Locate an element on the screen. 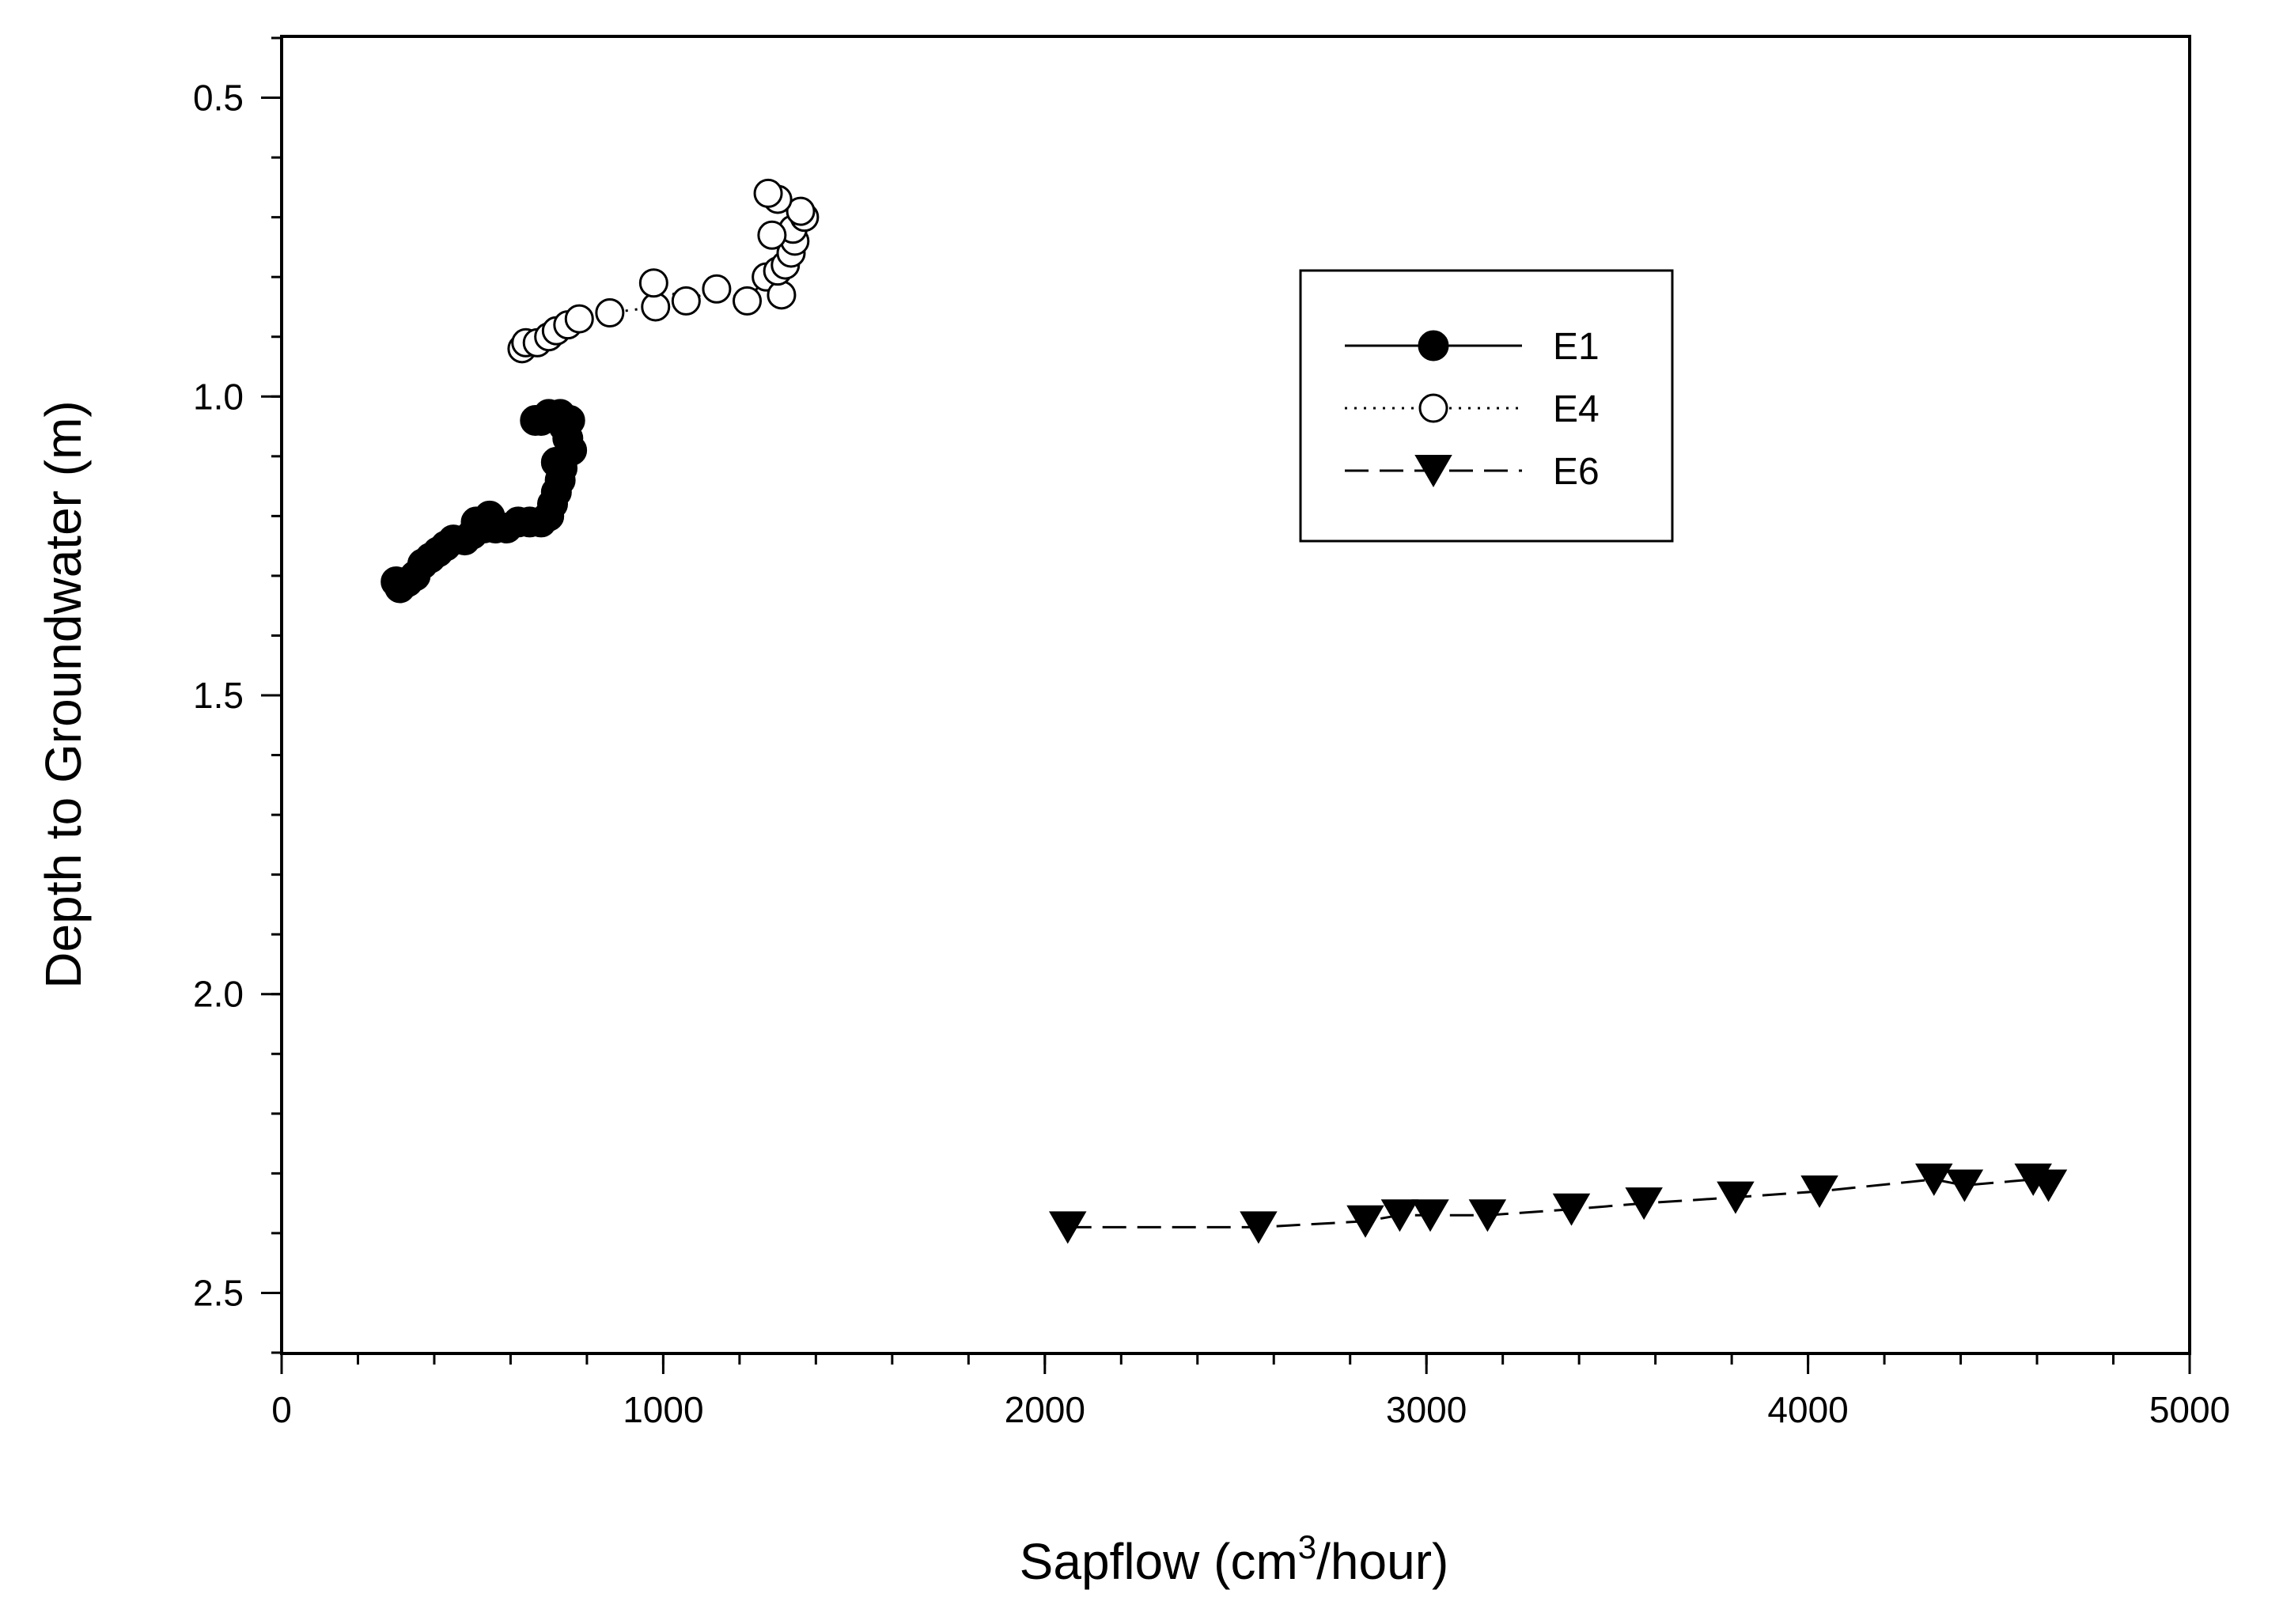 The image size is (2283, 1624). legend-label-e6: E6 is located at coordinates (1576, 472).